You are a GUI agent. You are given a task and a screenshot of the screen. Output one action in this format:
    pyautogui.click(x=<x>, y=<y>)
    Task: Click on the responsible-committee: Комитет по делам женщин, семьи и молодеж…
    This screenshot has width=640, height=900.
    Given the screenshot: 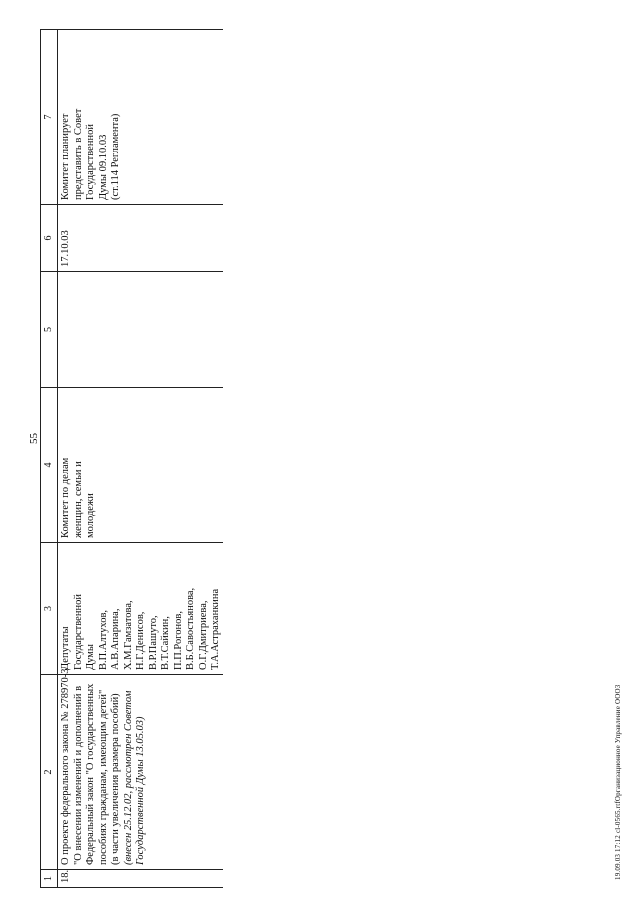 What is the action you would take?
    pyautogui.click(x=140, y=465)
    